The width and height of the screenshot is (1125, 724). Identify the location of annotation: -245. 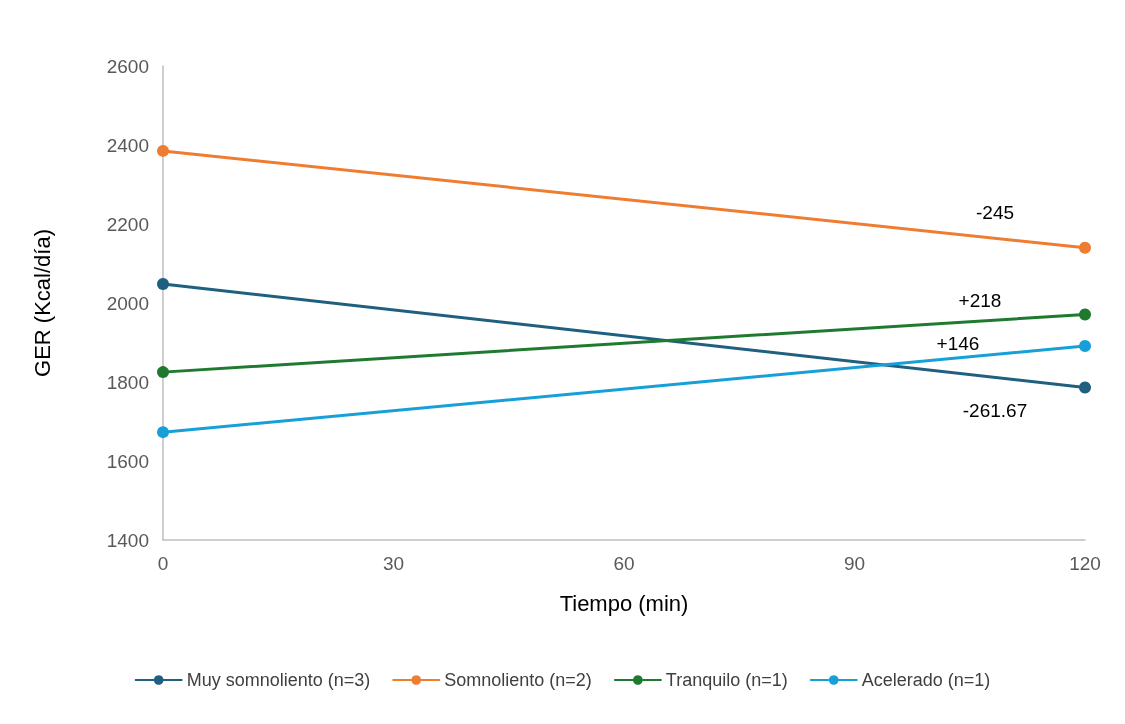
(995, 212).